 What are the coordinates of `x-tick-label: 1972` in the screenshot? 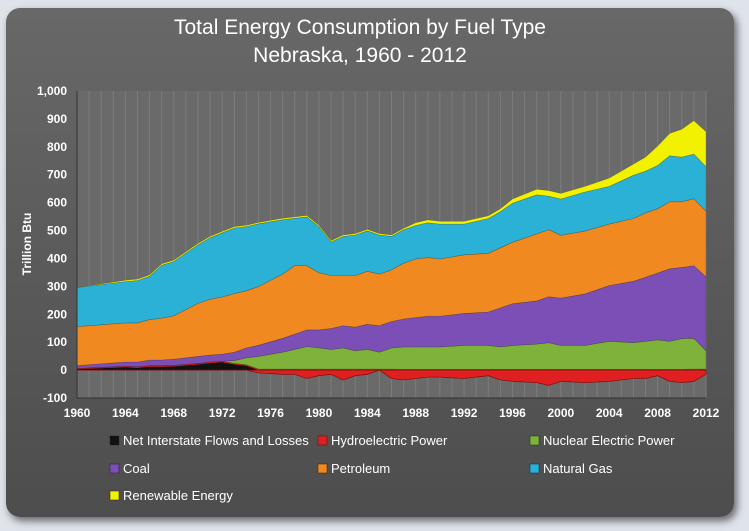 It's located at (222, 413).